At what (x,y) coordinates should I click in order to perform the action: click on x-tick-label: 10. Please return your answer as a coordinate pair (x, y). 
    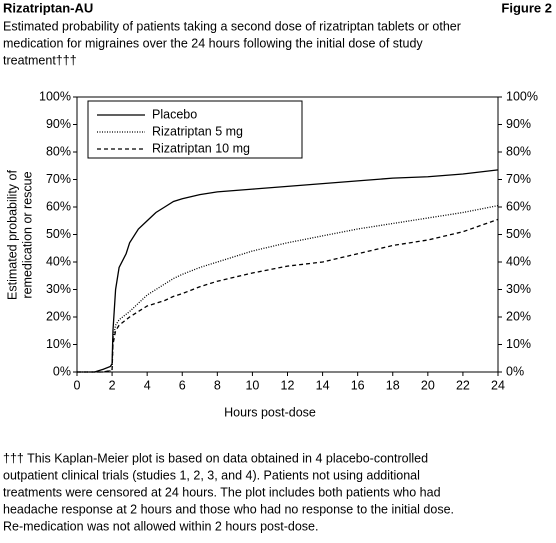
    Looking at the image, I should click on (252, 385).